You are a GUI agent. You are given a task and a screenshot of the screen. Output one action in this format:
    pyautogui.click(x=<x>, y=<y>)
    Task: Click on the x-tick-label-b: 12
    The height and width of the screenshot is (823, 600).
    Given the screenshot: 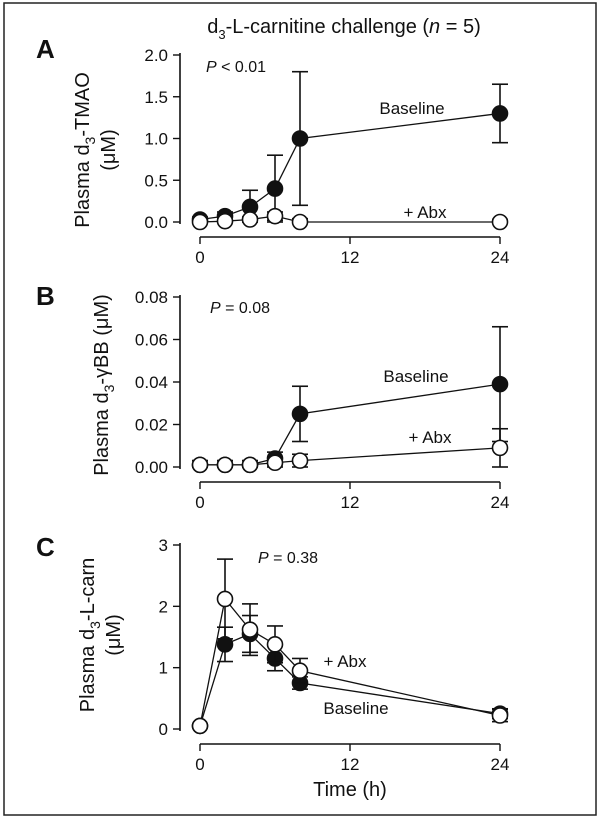 What is the action you would take?
    pyautogui.click(x=350, y=502)
    